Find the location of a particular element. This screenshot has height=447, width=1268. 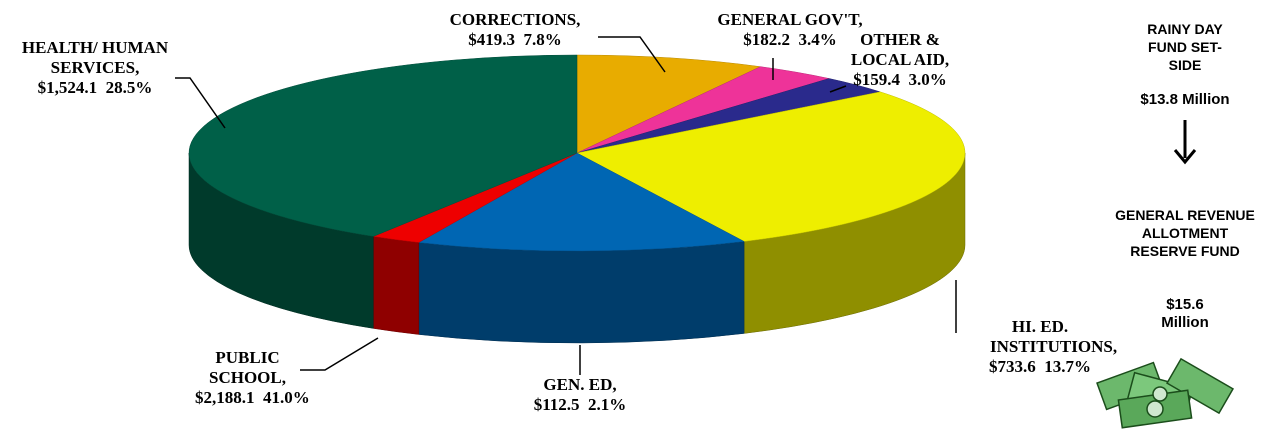

slice-label: HEALTH/ HUMAN SERVICES, $1,524.1 28.5% is located at coordinates (95, 68).